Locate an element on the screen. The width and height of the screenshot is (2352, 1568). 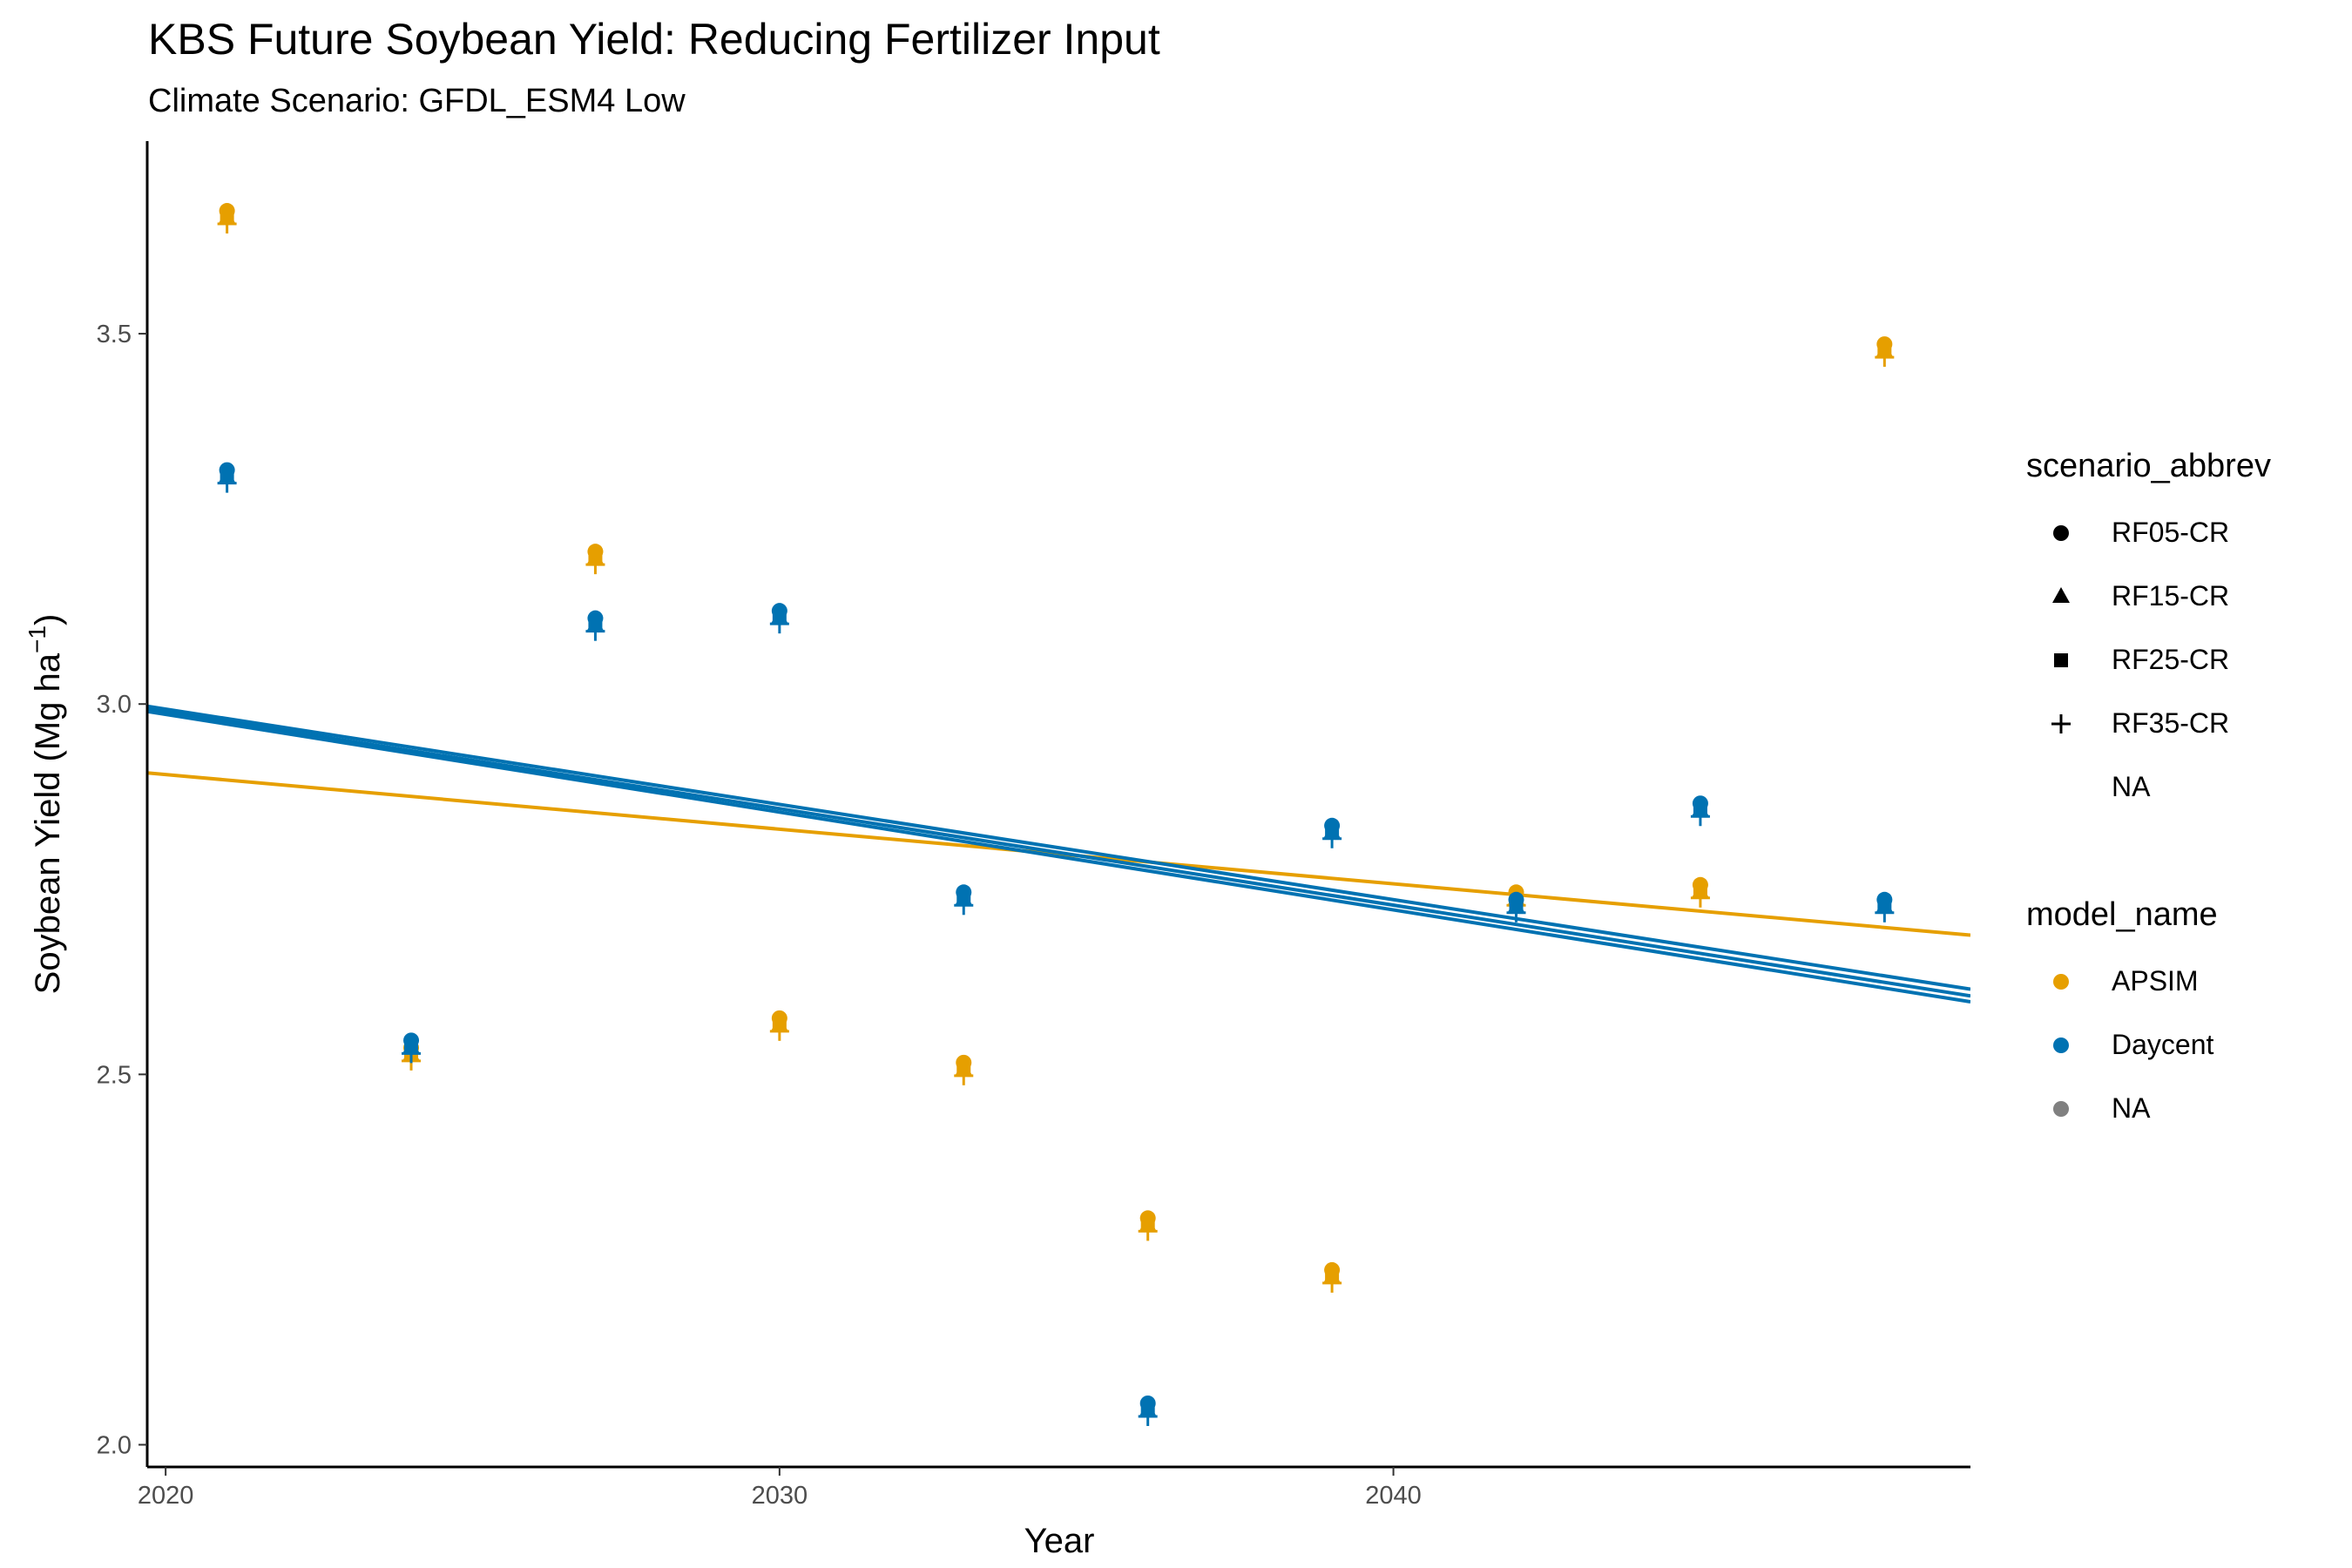
y-tick-label: 3.0 is located at coordinates (114, 705).